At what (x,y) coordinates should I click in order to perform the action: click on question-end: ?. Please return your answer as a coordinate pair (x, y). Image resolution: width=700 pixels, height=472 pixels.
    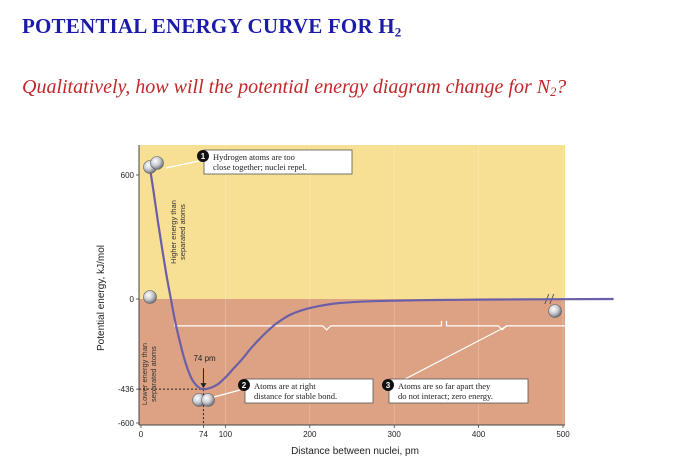
    Looking at the image, I should click on (561, 87).